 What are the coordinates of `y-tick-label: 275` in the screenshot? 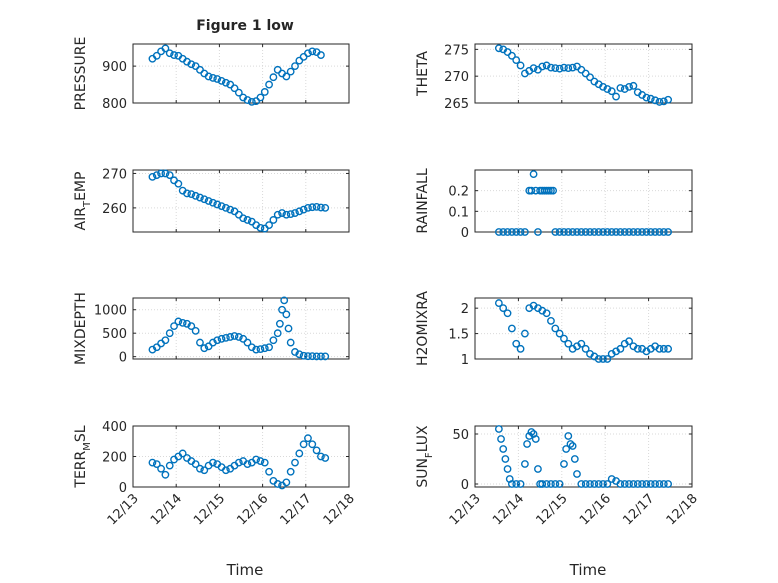 It's located at (456, 50).